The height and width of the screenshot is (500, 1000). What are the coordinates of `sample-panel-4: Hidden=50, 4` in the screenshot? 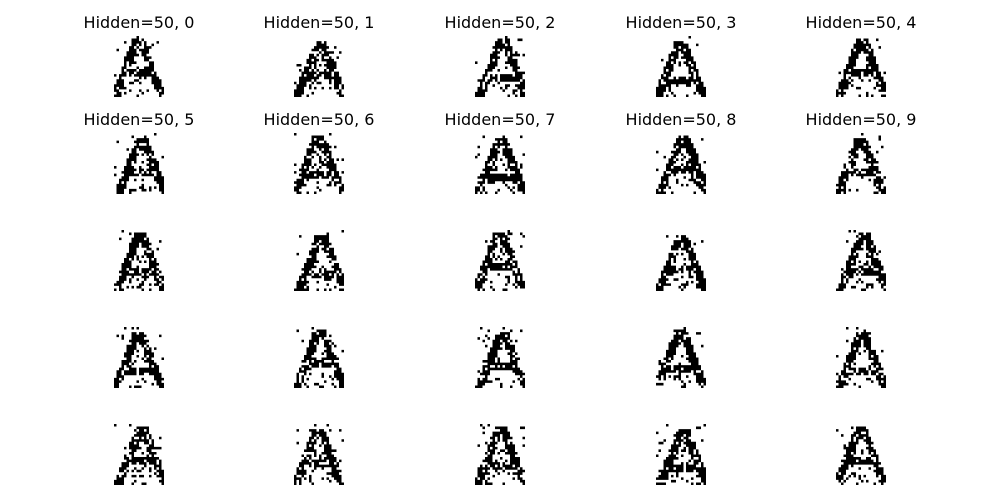 It's located at (861, 56).